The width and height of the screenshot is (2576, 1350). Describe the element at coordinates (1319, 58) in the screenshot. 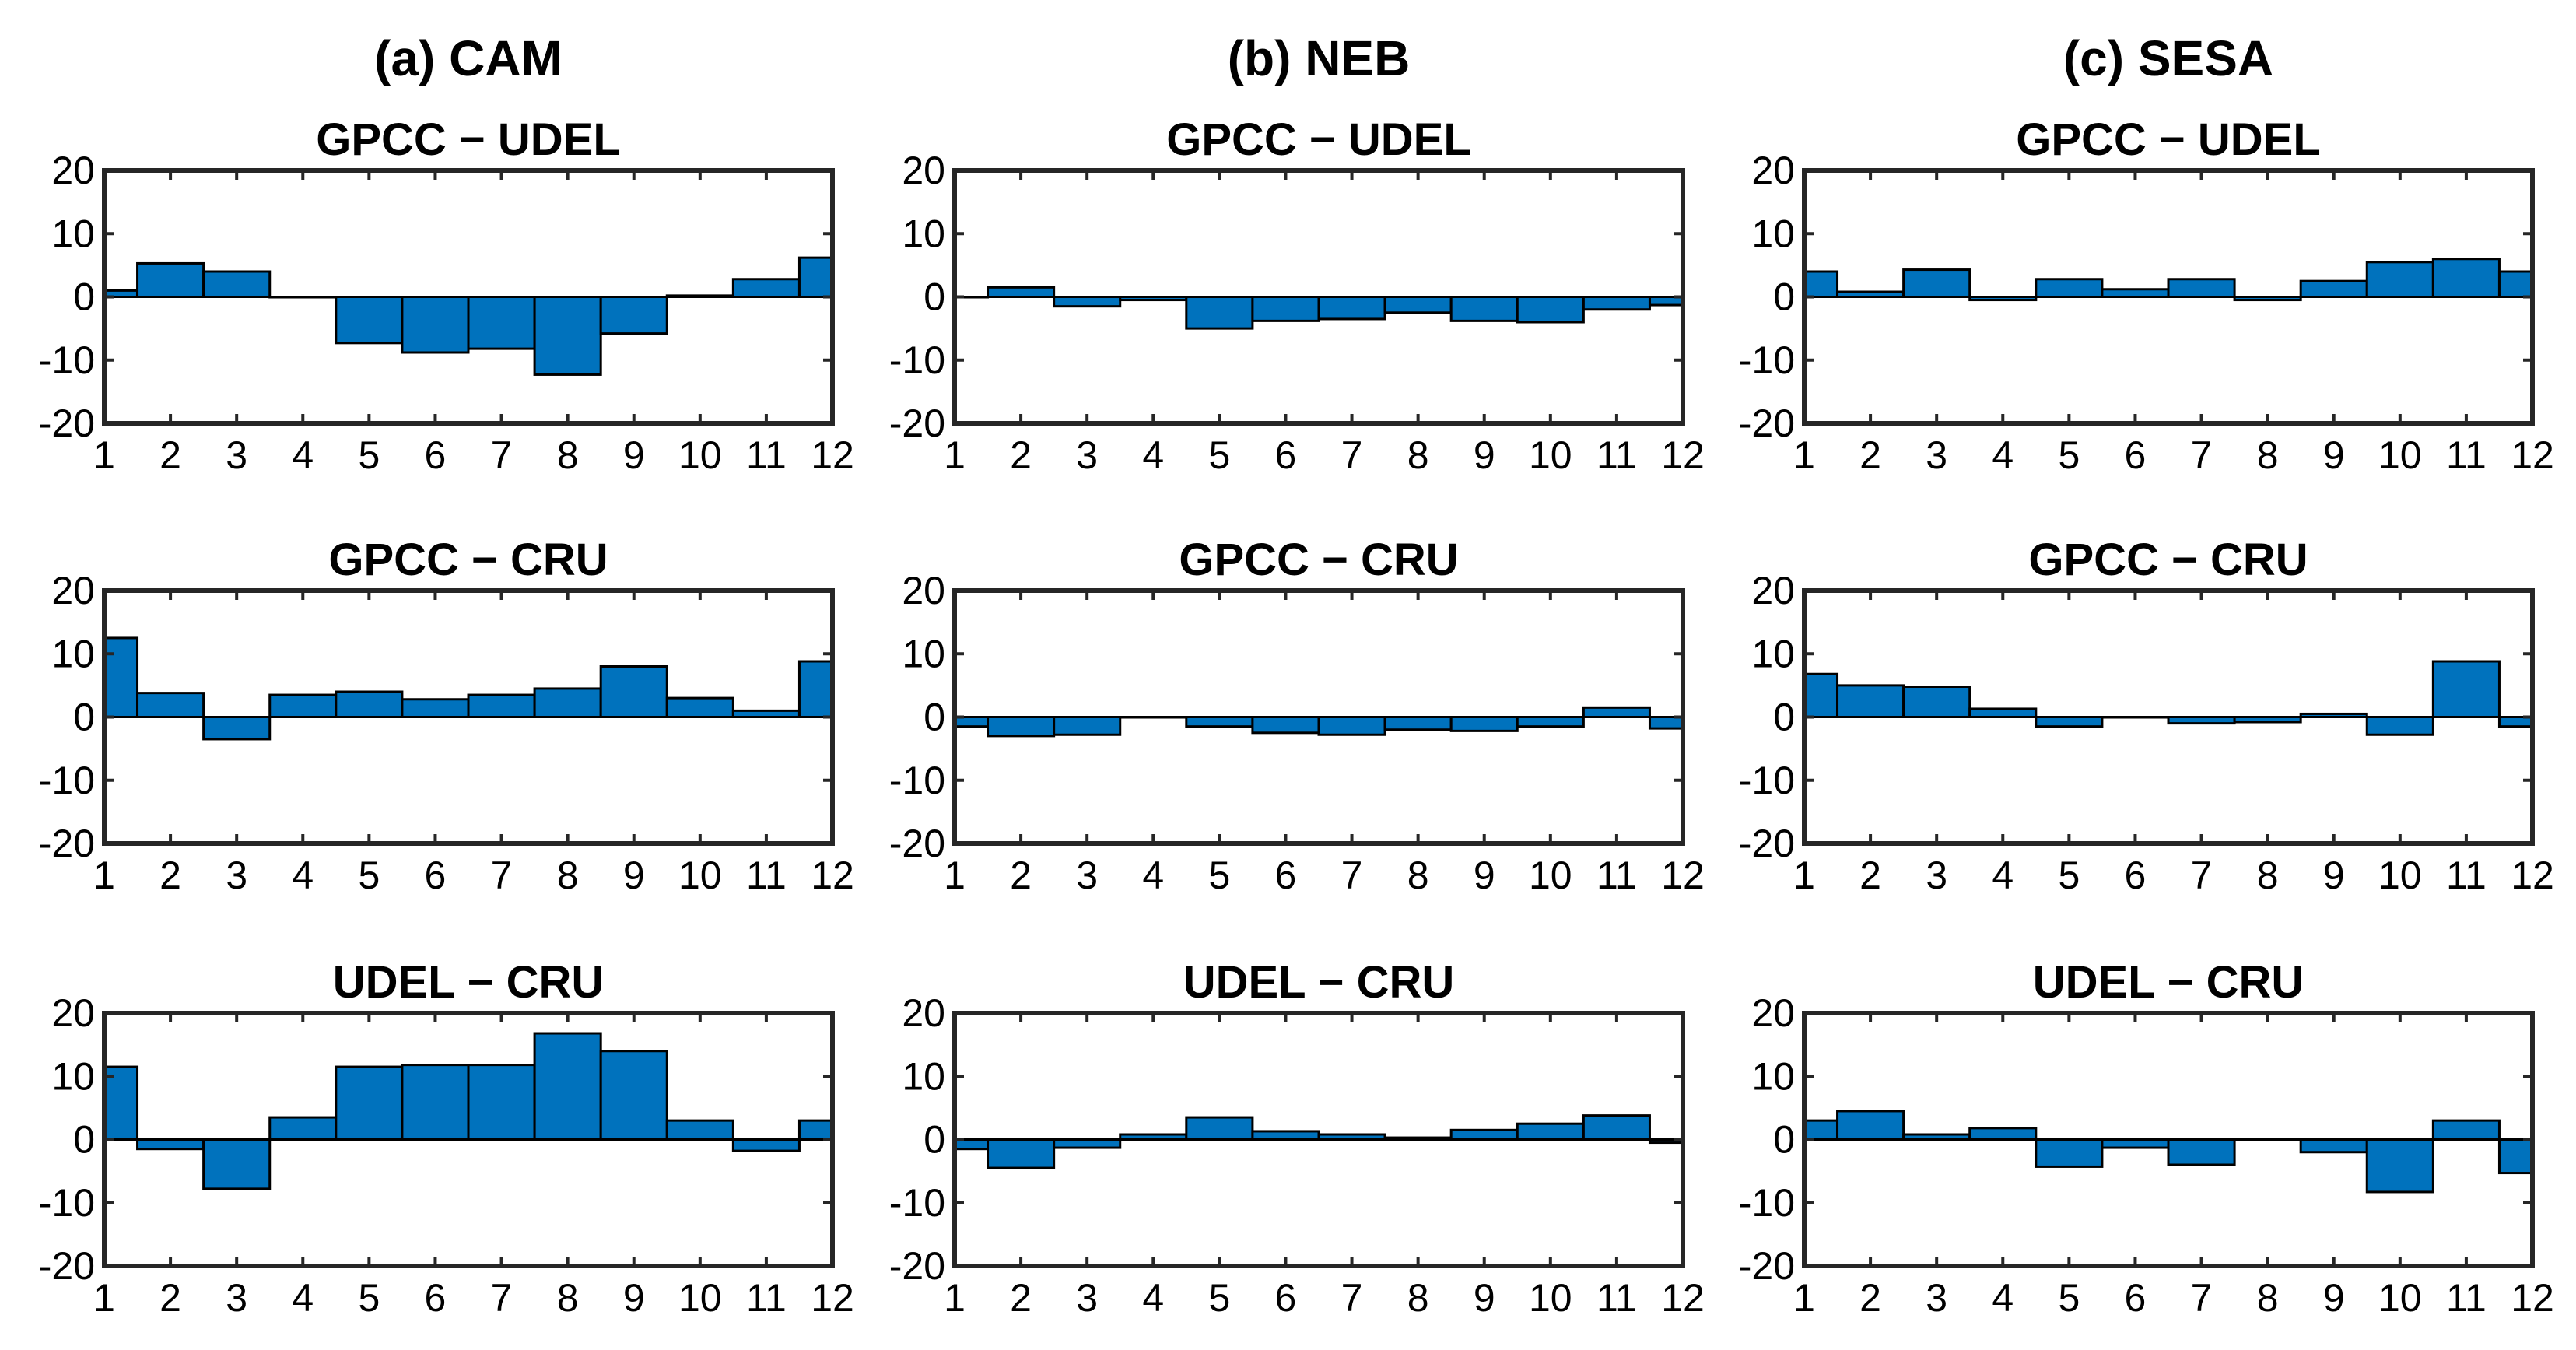

I see `column-title-neb: (b) NEB` at that location.